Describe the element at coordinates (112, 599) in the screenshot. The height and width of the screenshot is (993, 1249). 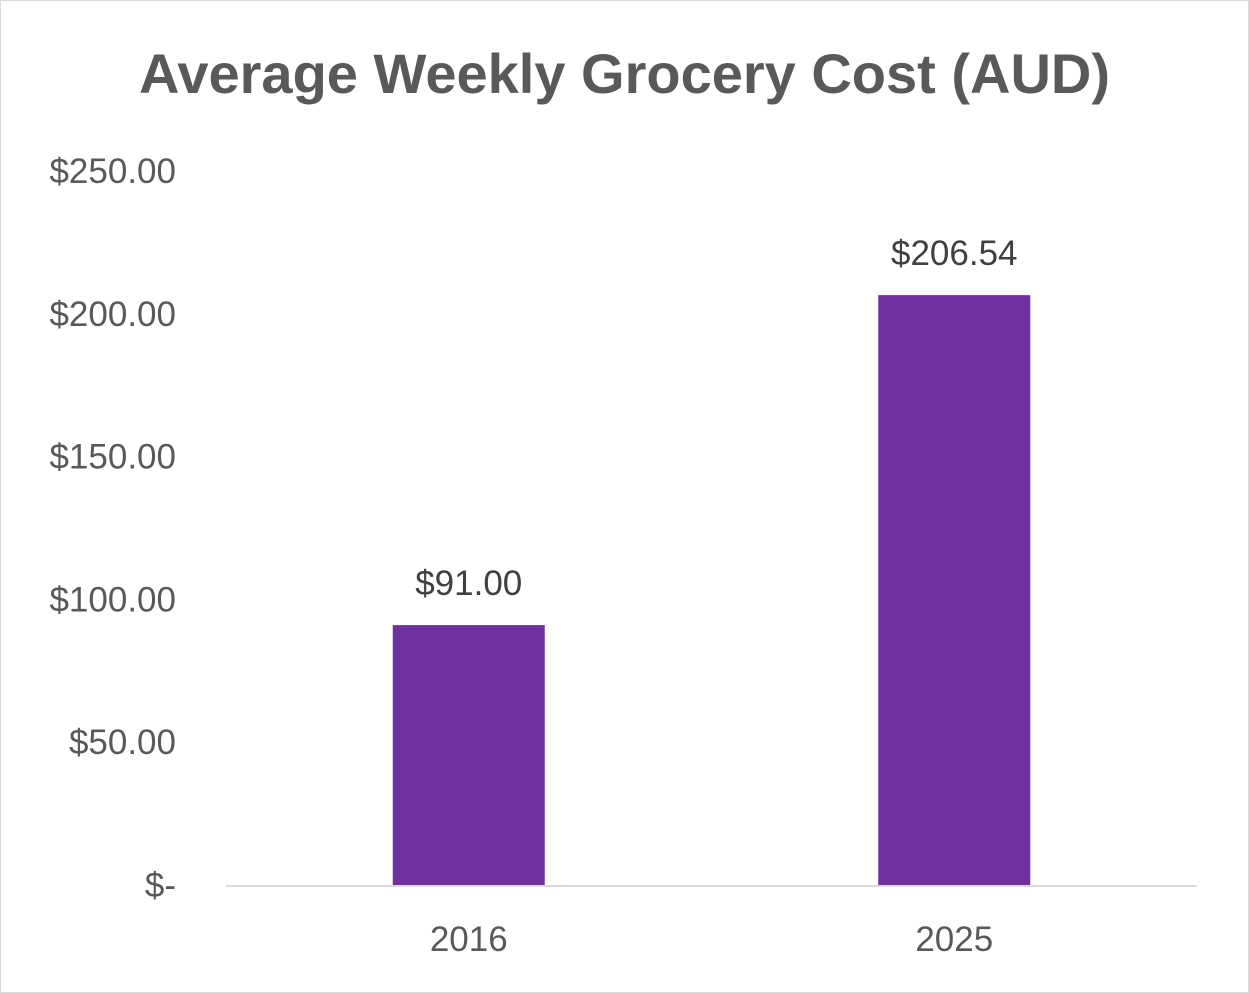
I see `y-tick-label: $100.00` at that location.